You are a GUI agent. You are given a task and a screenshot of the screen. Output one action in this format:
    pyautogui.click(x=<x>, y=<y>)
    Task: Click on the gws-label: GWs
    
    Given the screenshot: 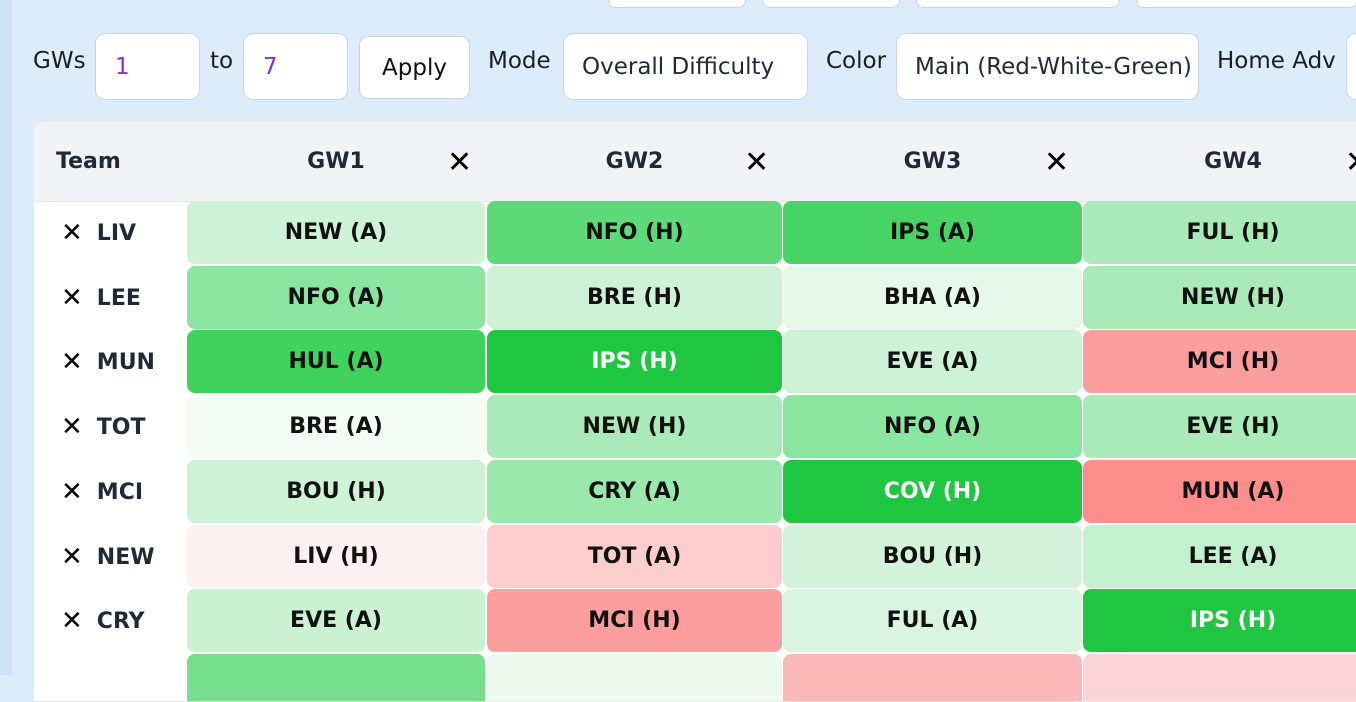 What is the action you would take?
    pyautogui.click(x=59, y=61)
    